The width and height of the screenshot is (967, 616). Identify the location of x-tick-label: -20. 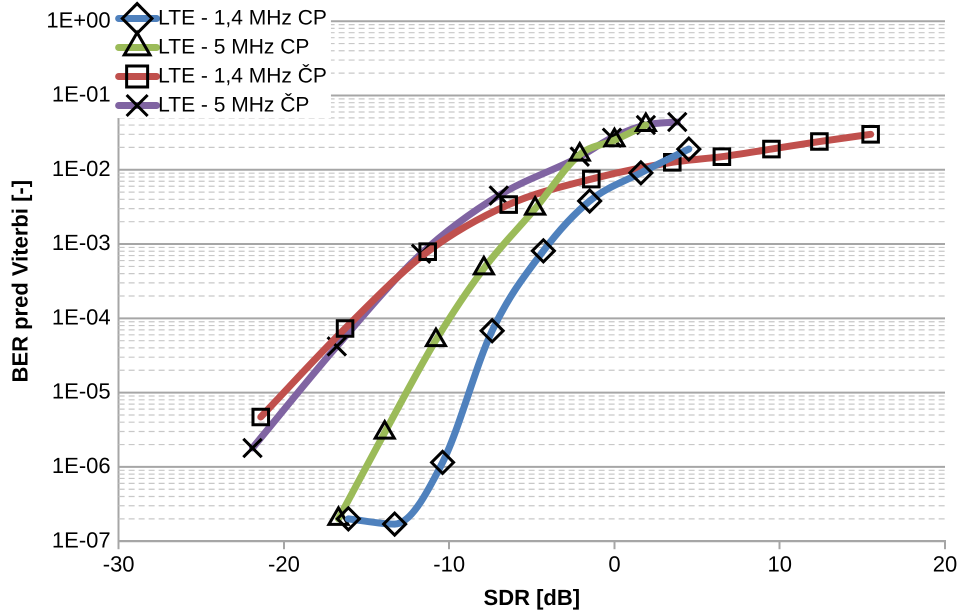
(284, 563).